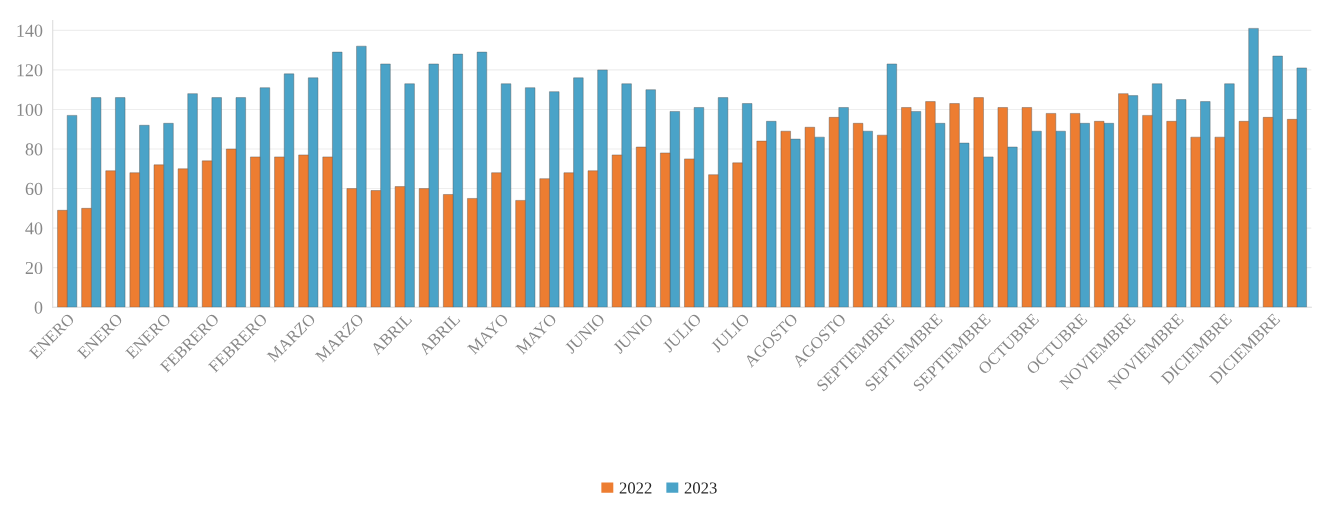 Image resolution: width=1318 pixels, height=512 pixels. Describe the element at coordinates (30, 30) in the screenshot. I see `y-tick-label: 140` at that location.